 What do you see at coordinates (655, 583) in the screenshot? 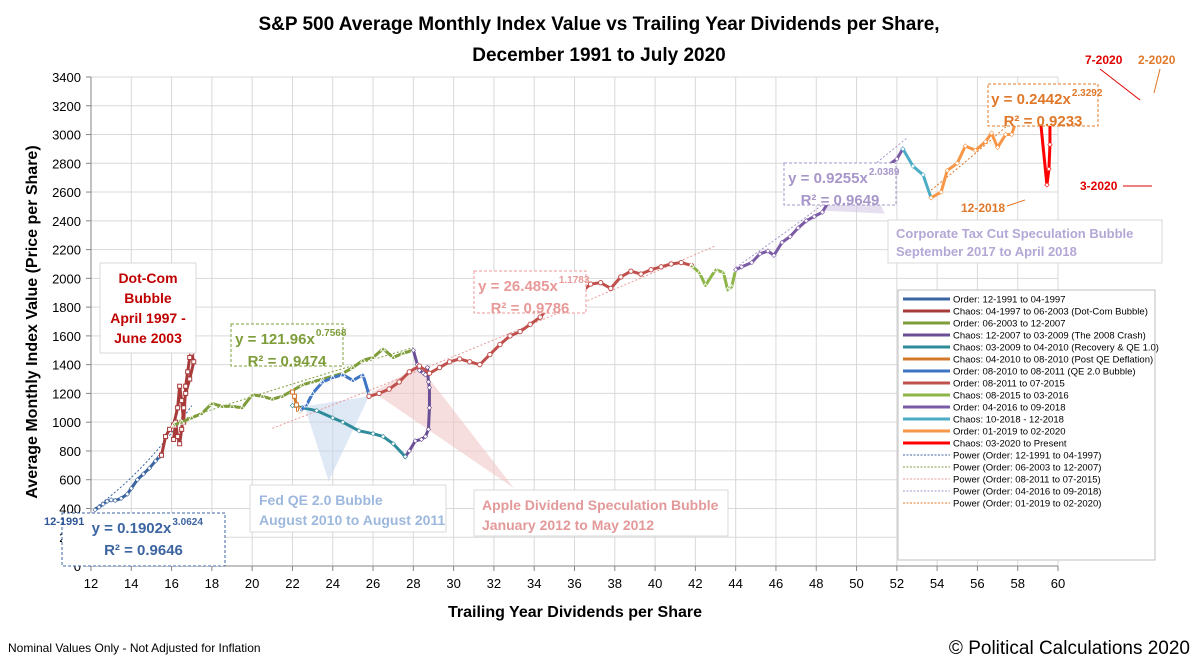
I see `x-tick-label: 40` at bounding box center [655, 583].